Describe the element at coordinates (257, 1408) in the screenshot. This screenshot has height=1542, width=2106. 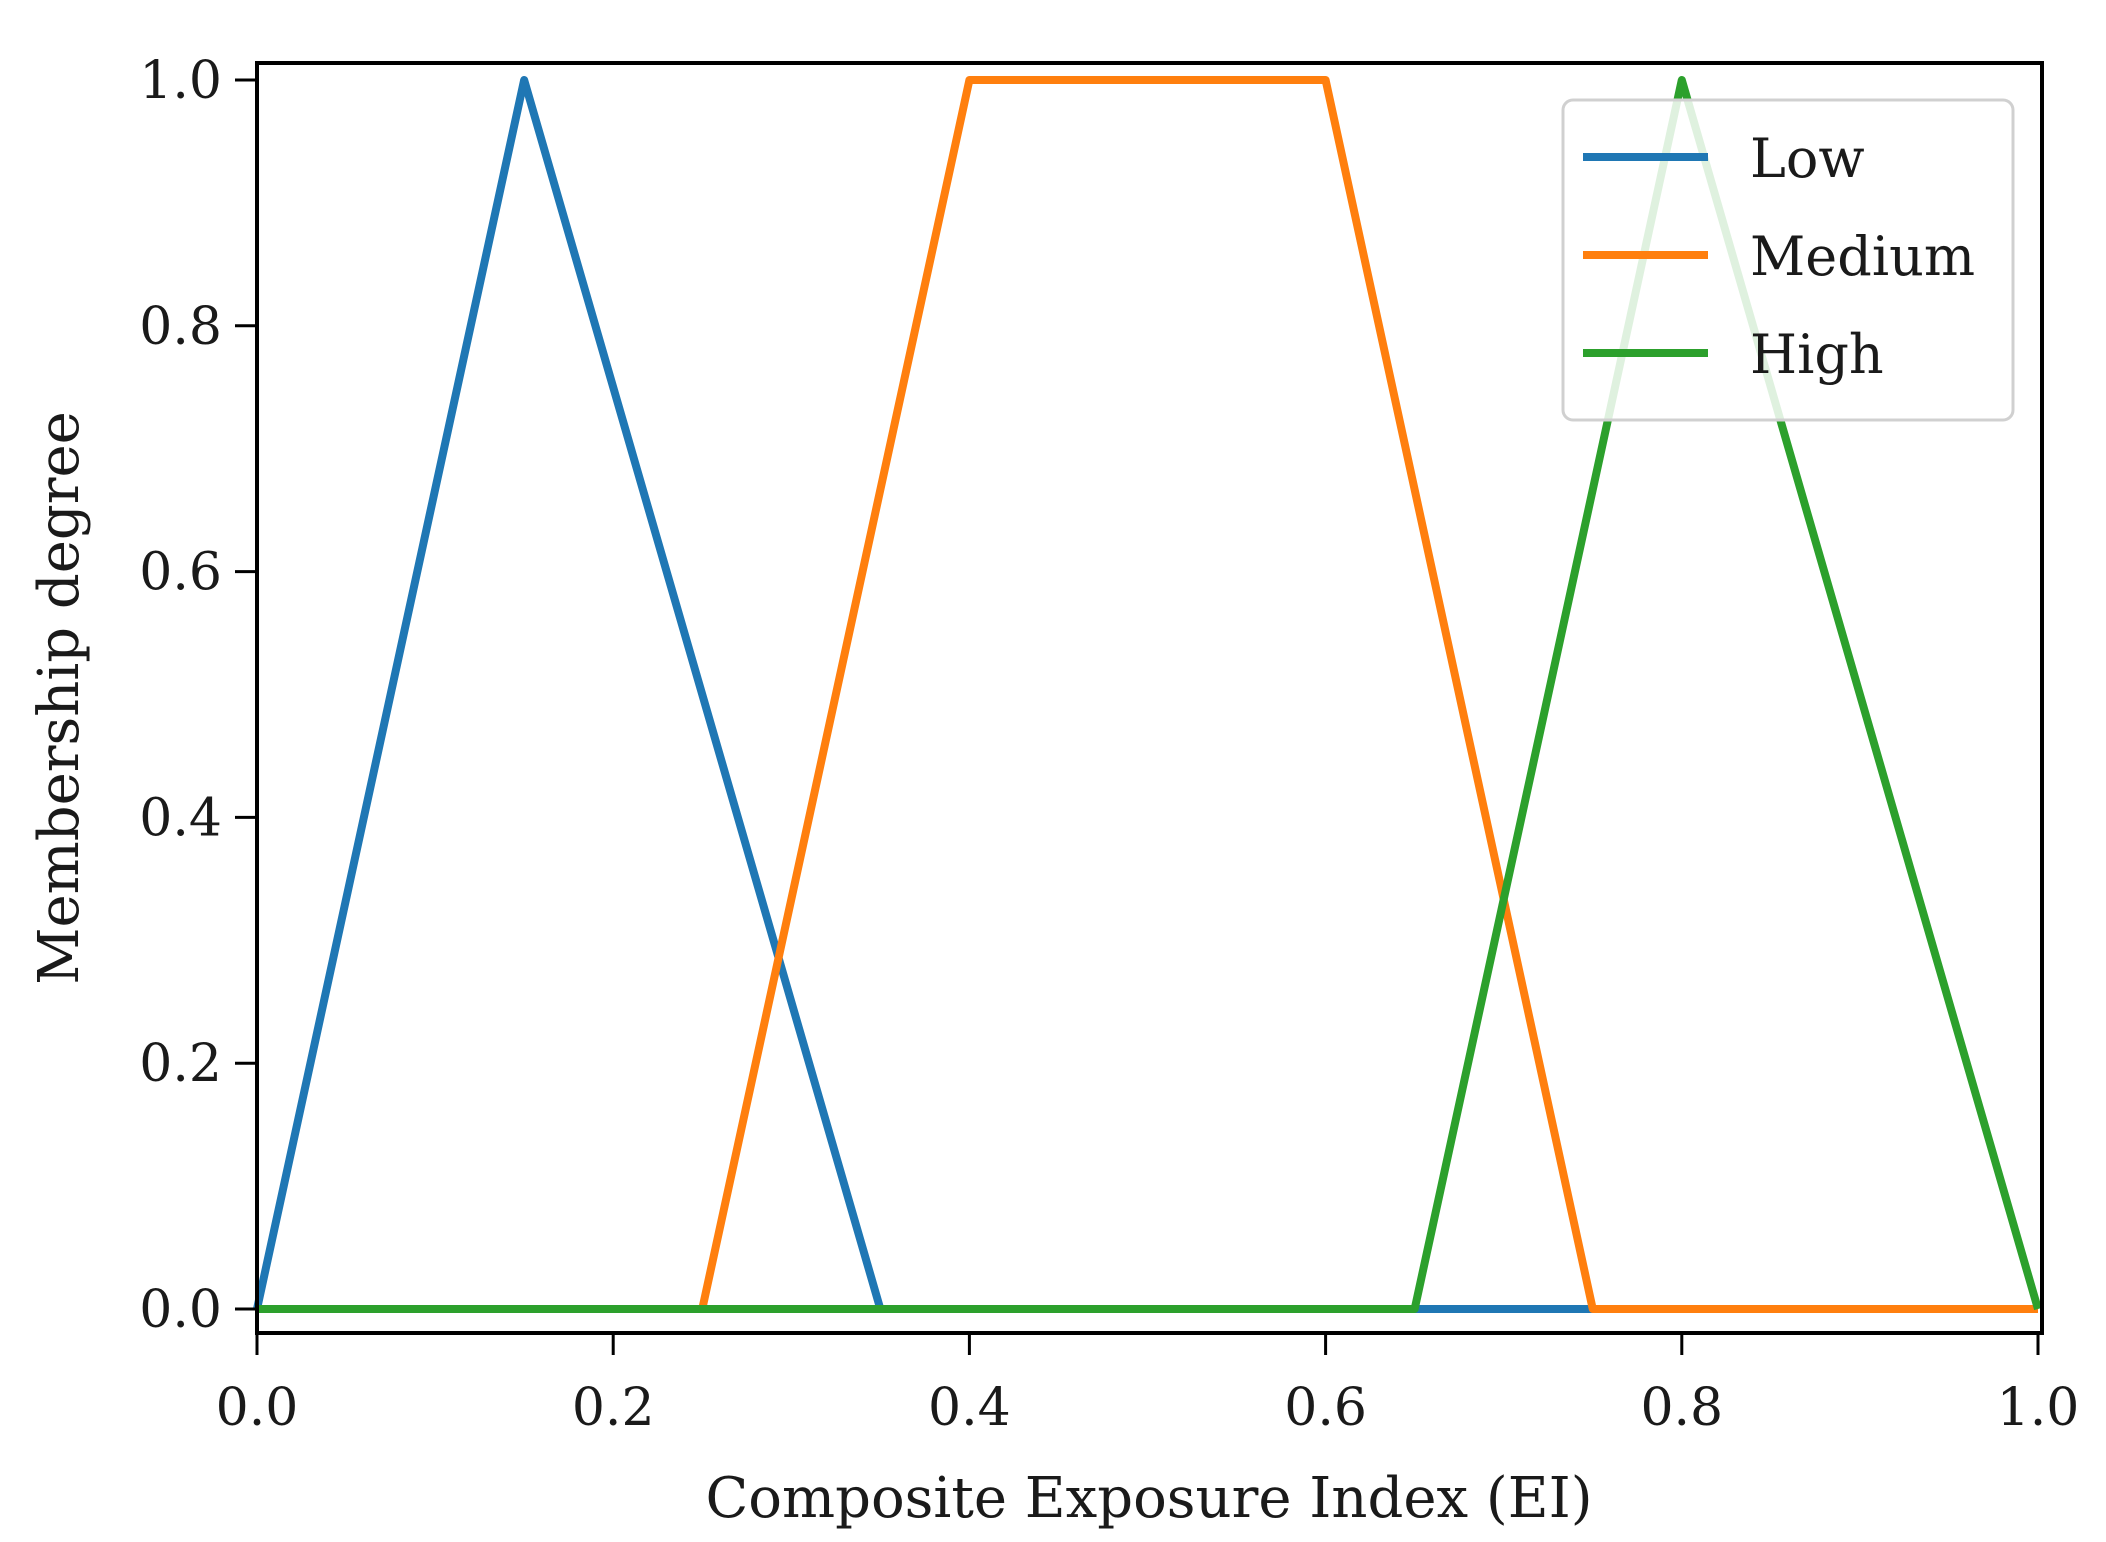
I see `x-tick-label: 0.0` at that location.